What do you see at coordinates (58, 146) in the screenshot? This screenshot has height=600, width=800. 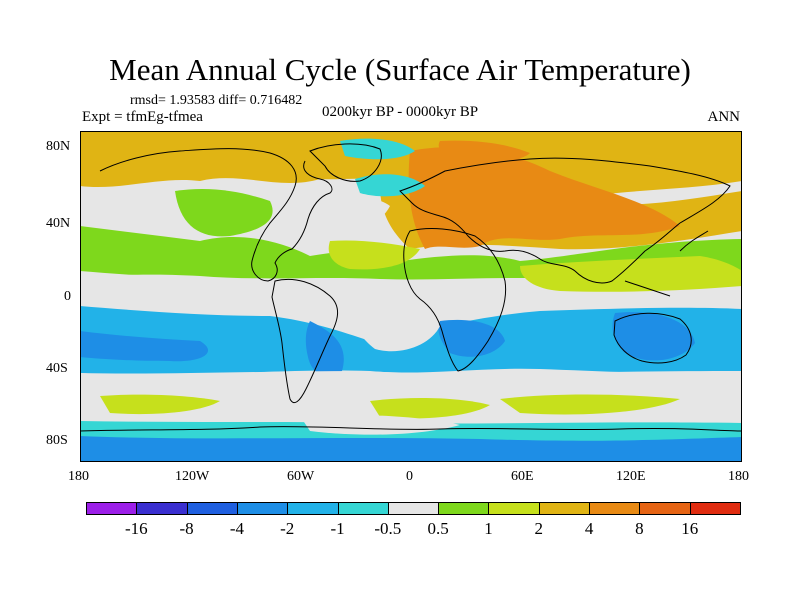 I see `lat-tick-80n: 80N` at bounding box center [58, 146].